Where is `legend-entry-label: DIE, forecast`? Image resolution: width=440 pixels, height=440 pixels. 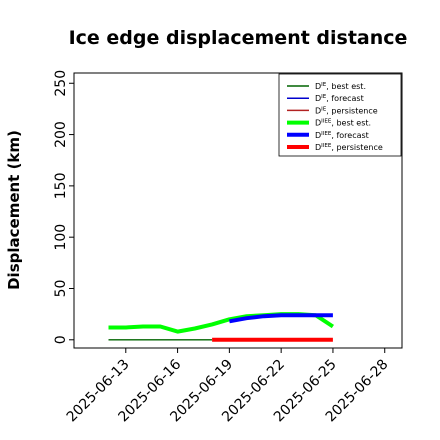
legend-entry-label: DIE, forecast is located at coordinates (339, 98).